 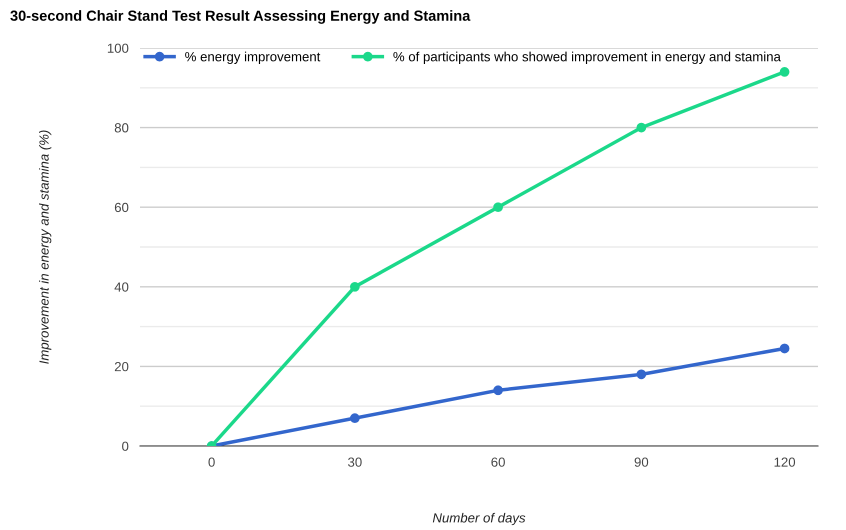 What do you see at coordinates (121, 367) in the screenshot?
I see `y-tick-label: 20` at bounding box center [121, 367].